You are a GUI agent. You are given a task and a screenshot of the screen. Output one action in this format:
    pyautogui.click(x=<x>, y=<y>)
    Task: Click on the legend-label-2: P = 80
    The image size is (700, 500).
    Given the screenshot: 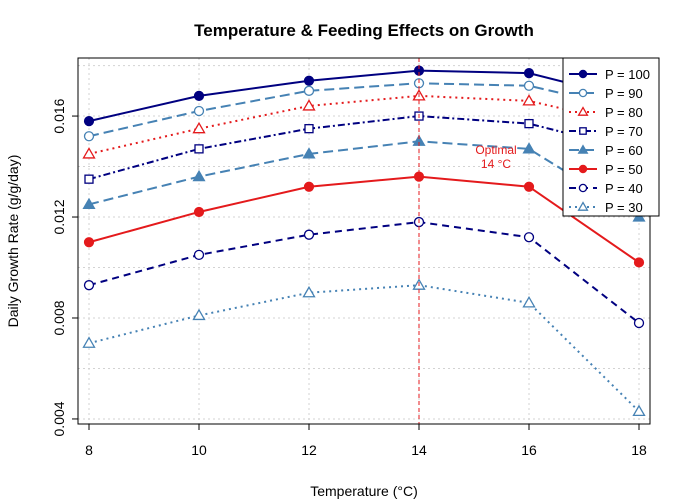 What is the action you would take?
    pyautogui.click(x=624, y=112)
    